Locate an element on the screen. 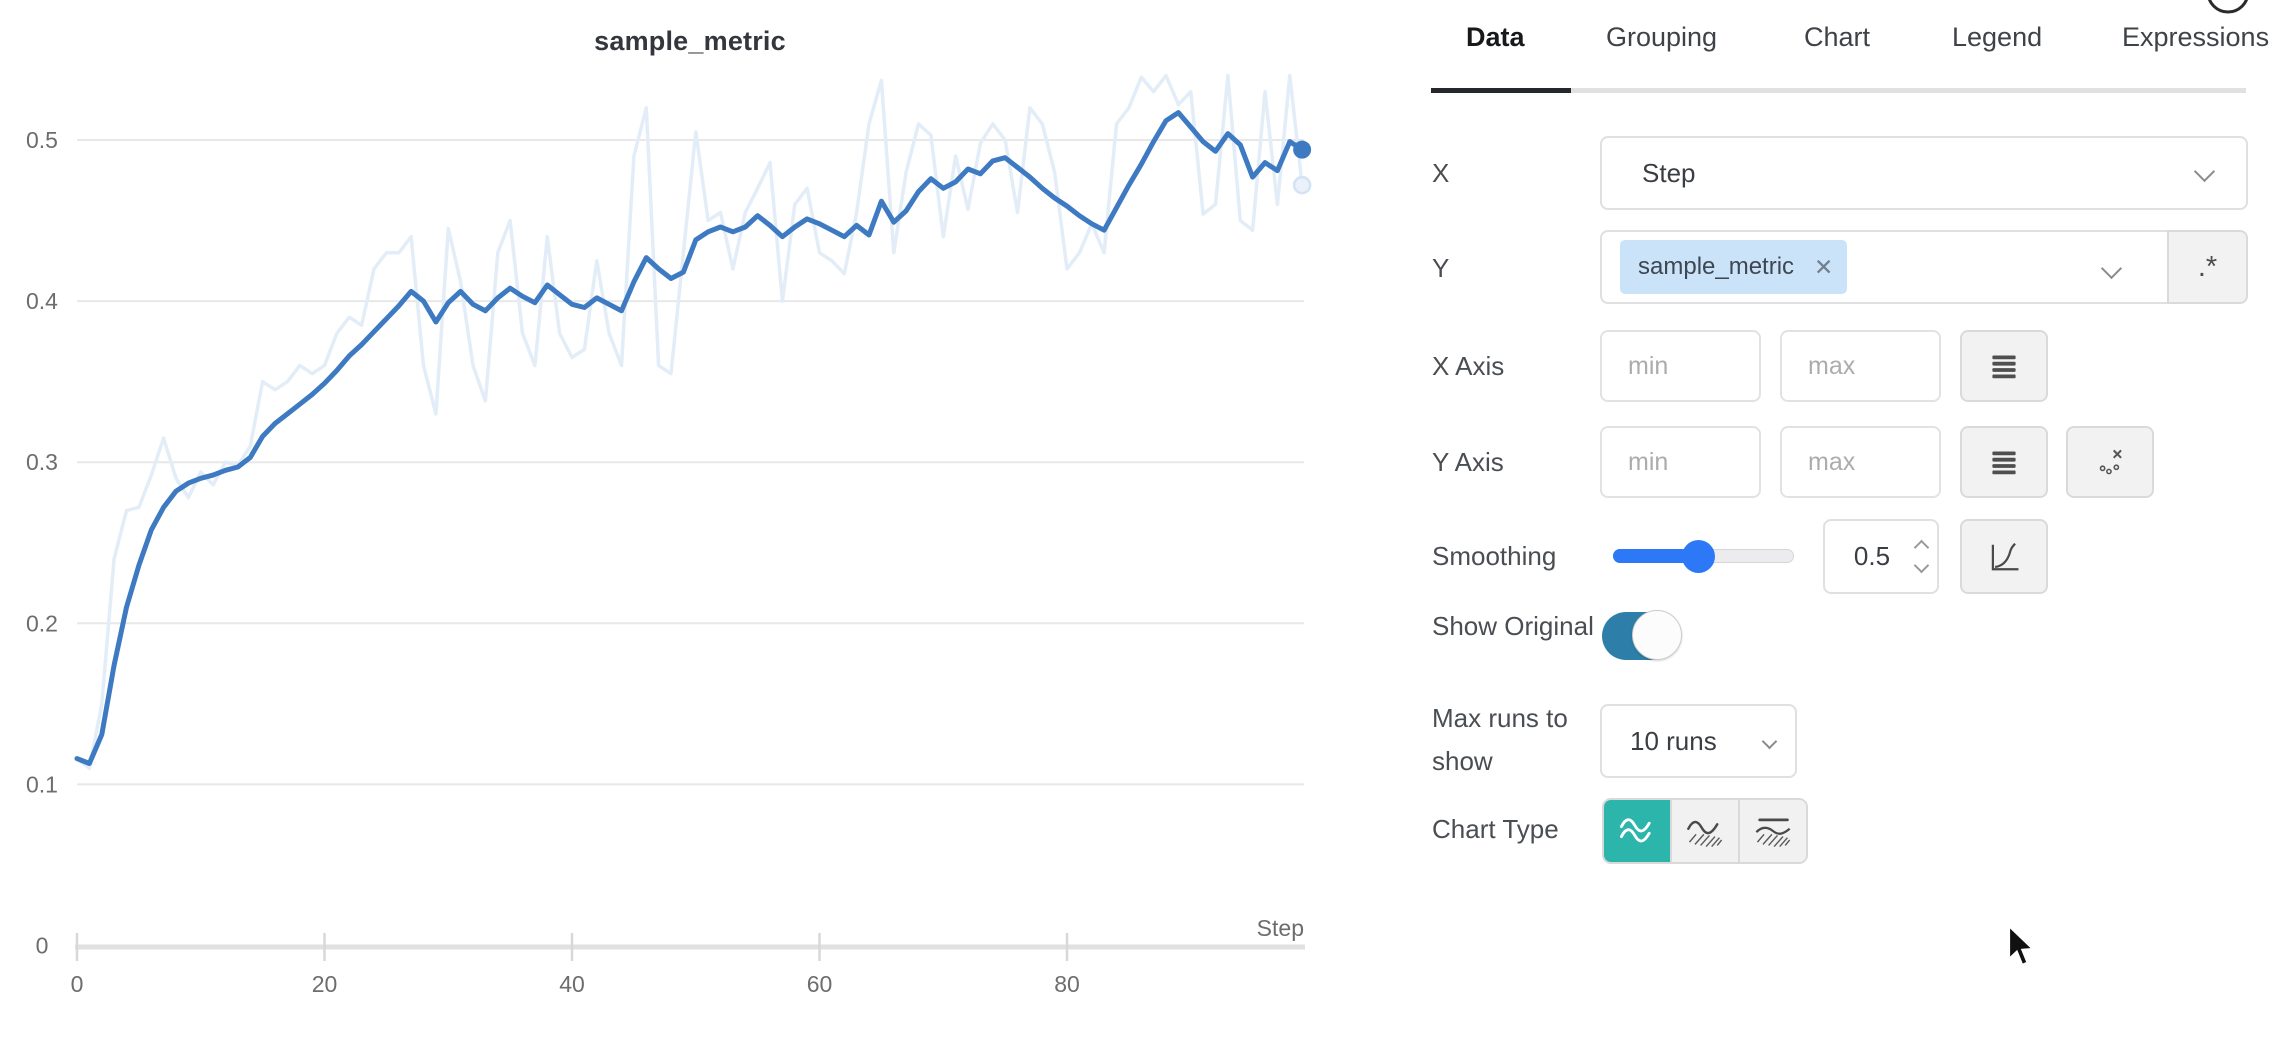  percentile-chart-icon is located at coordinates (1773, 833).